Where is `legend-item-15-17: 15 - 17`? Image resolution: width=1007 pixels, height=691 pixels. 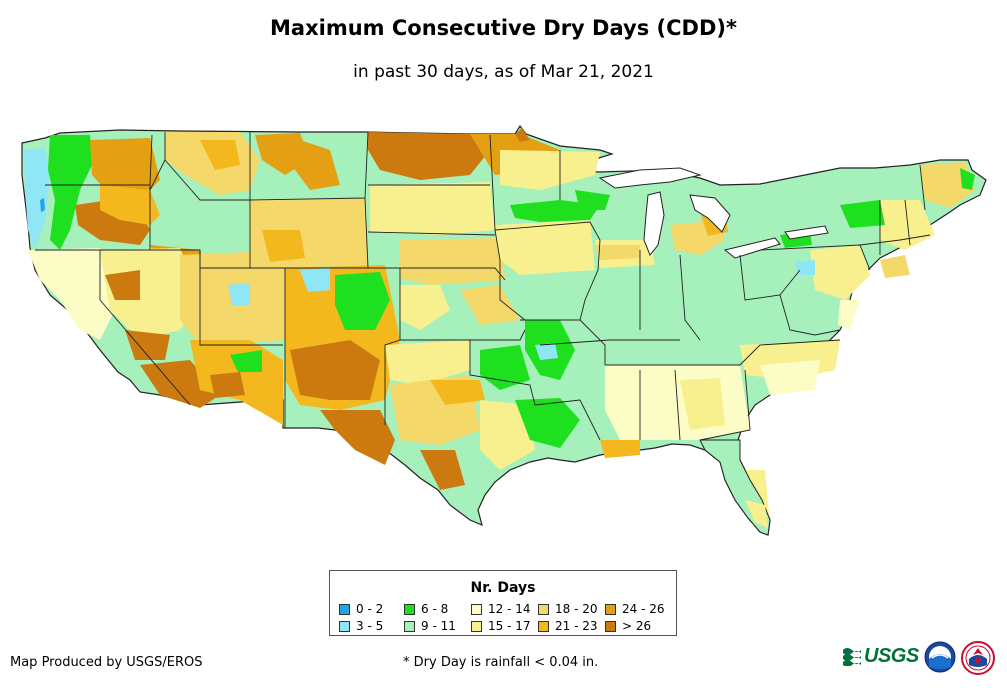
legend-item-15-17: 15 - 17 is located at coordinates (501, 626).